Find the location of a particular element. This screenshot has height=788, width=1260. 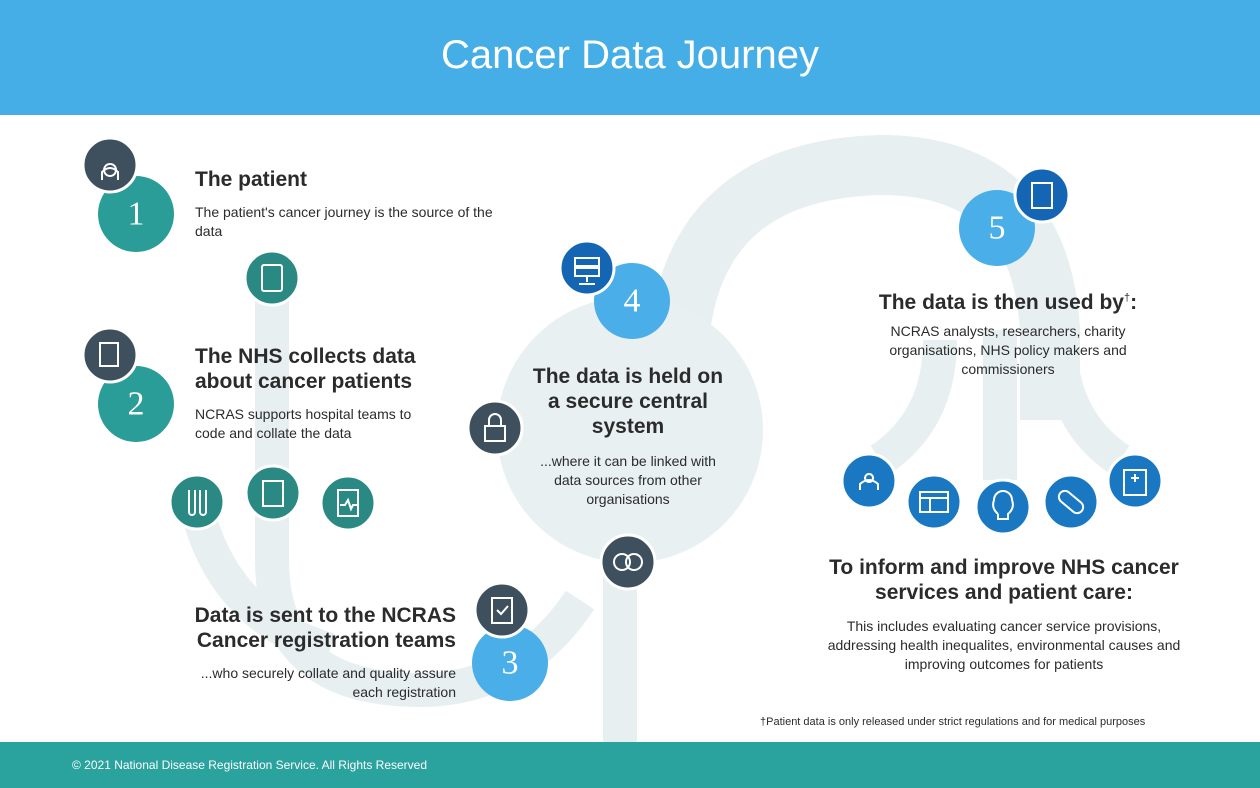

header: Cancer Data Journey is located at coordinates (630, 57).